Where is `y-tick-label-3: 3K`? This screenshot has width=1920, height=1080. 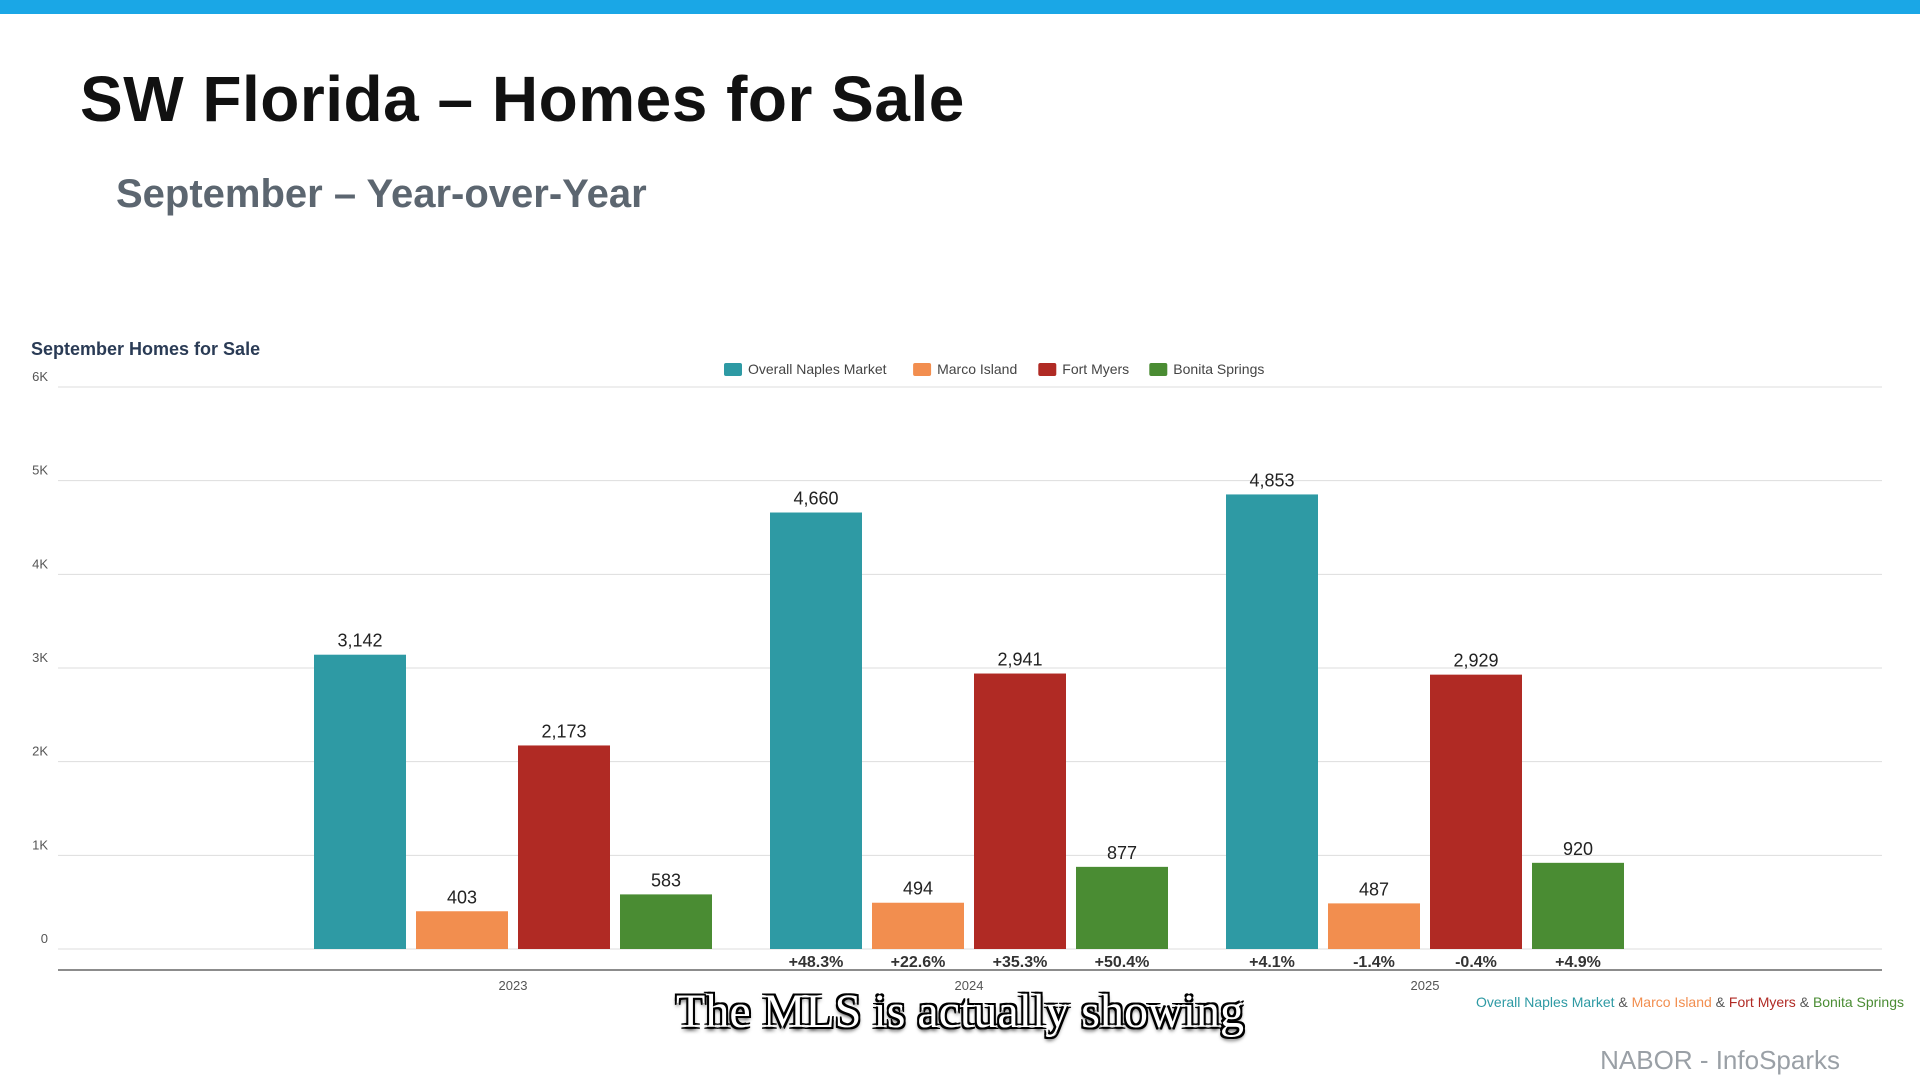
y-tick-label-3: 3K is located at coordinates (40, 657).